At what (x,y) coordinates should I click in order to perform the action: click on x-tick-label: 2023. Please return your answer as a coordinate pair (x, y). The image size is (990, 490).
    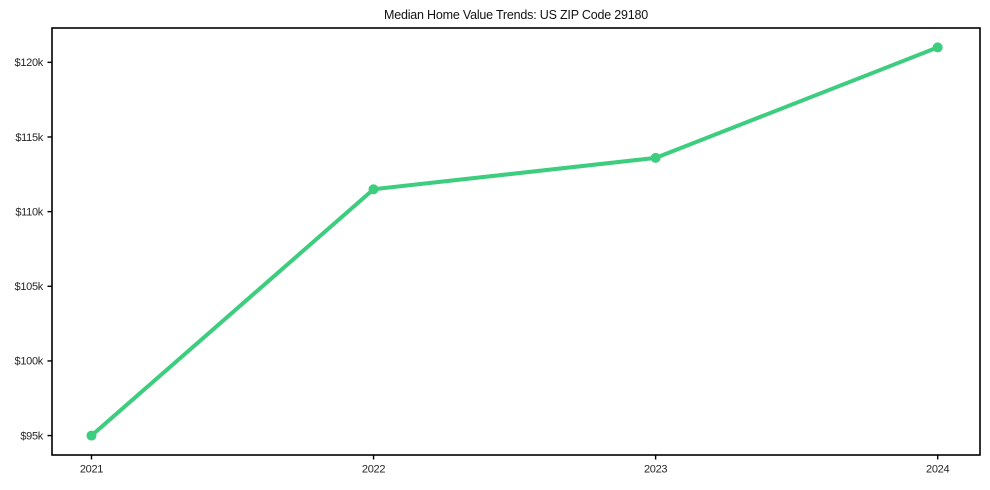
    Looking at the image, I should click on (655, 470).